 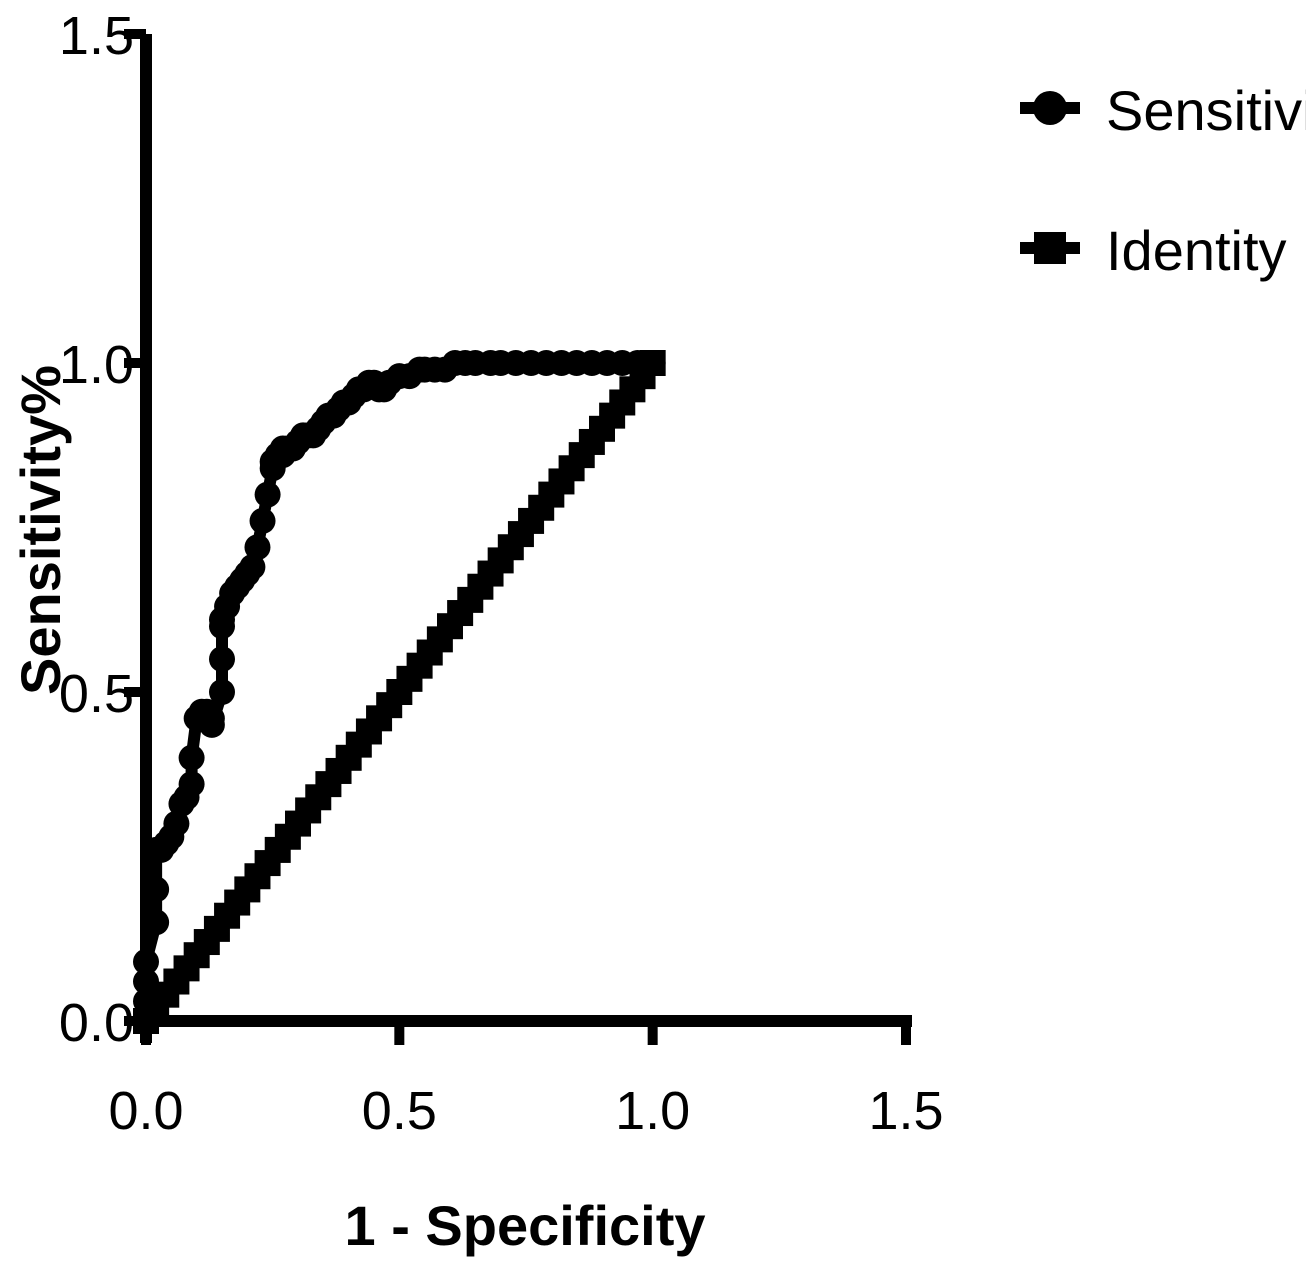 What do you see at coordinates (905, 1111) in the screenshot?
I see `x-tick-label: 1.5` at bounding box center [905, 1111].